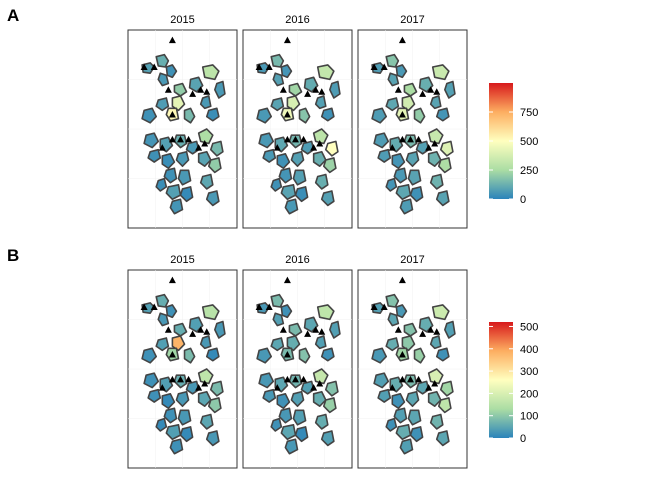  What do you see at coordinates (513, 144) in the screenshot?
I see `color-legend: 0 250 500 750` at bounding box center [513, 144].